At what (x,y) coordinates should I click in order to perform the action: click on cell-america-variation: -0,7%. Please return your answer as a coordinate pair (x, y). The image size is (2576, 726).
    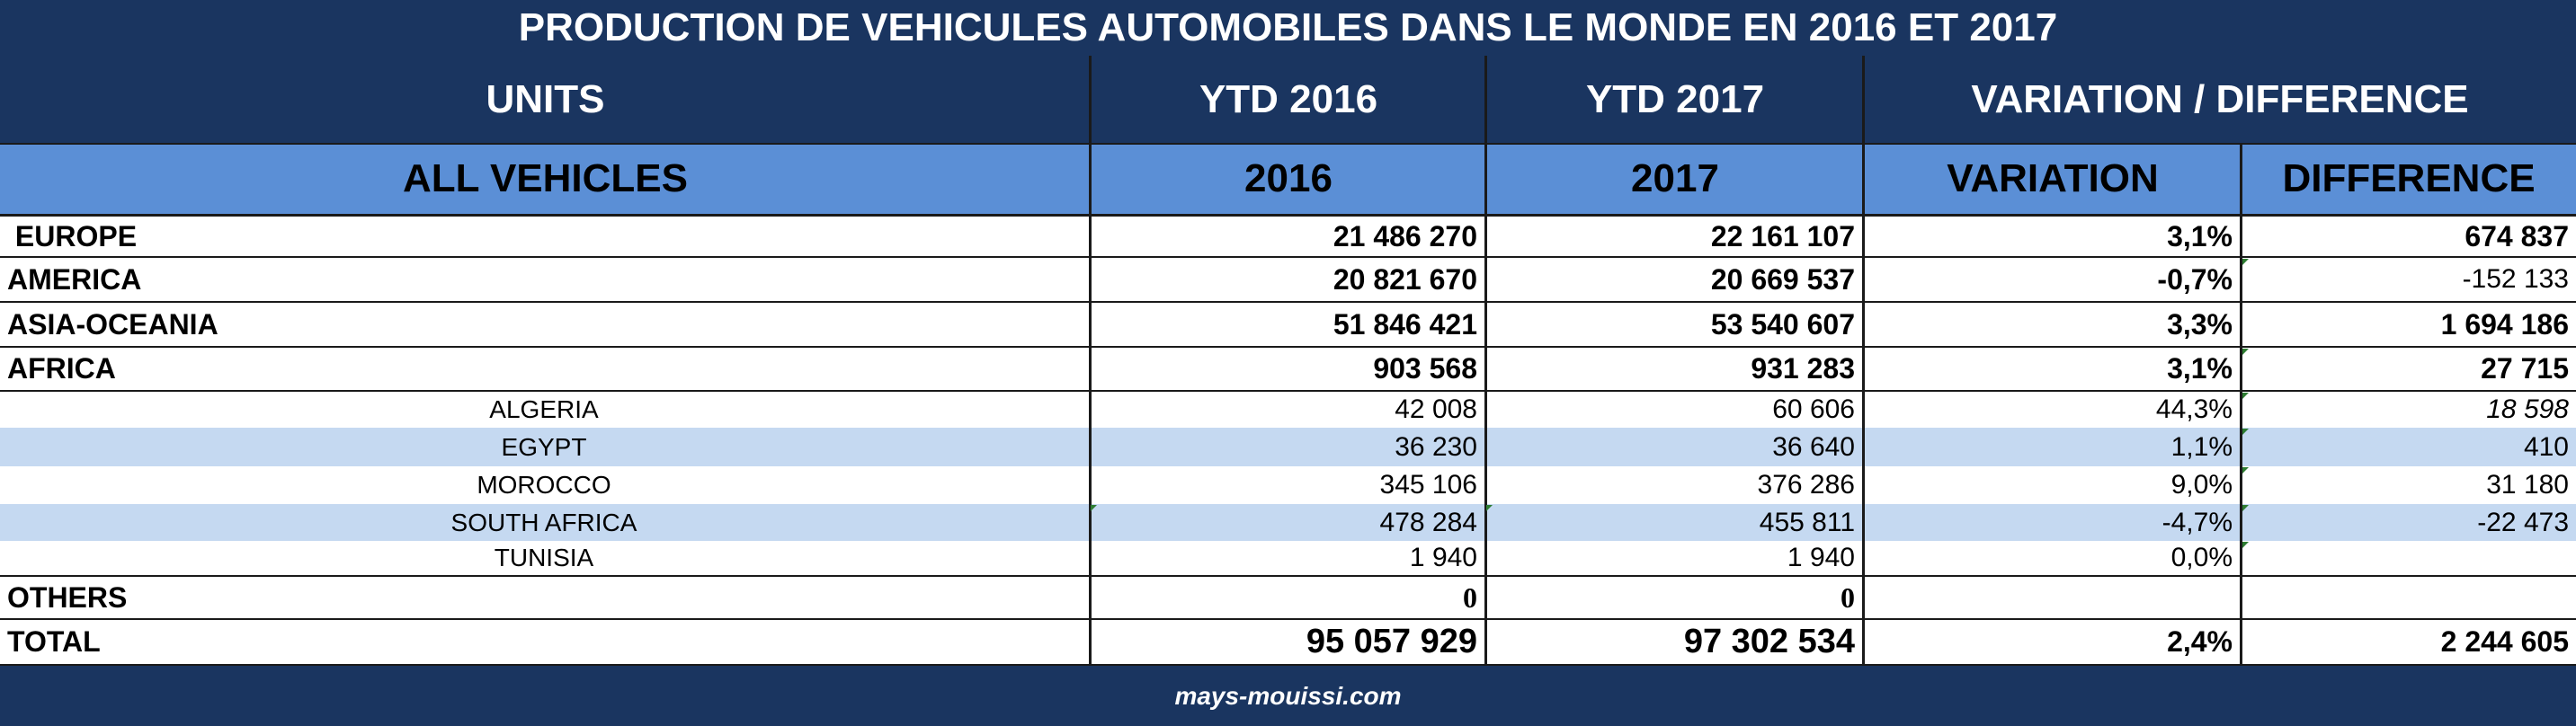
    Looking at the image, I should click on (2195, 279).